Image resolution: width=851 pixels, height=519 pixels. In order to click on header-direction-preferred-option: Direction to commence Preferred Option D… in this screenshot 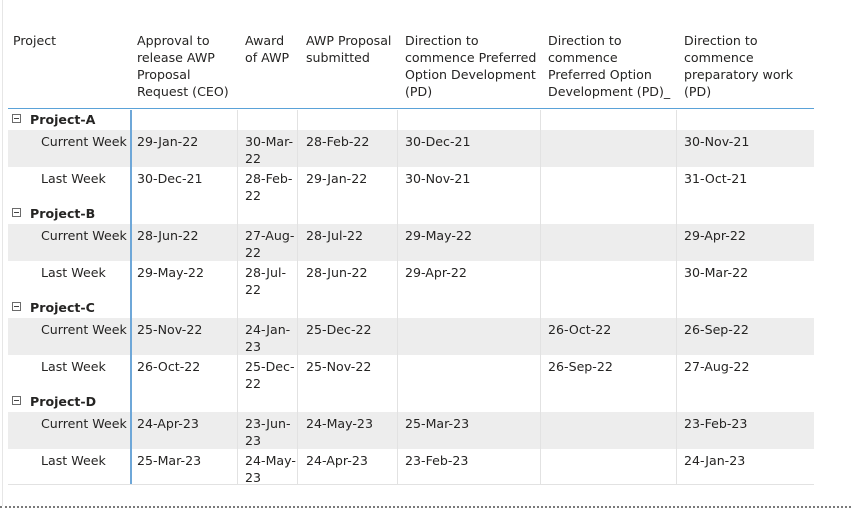, I will do `click(471, 66)`.